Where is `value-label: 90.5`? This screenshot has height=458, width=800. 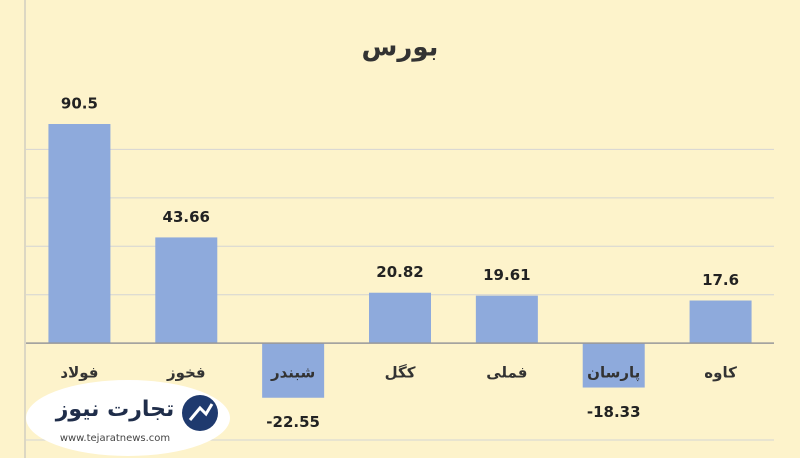
value-label: 90.5 is located at coordinates (79, 104).